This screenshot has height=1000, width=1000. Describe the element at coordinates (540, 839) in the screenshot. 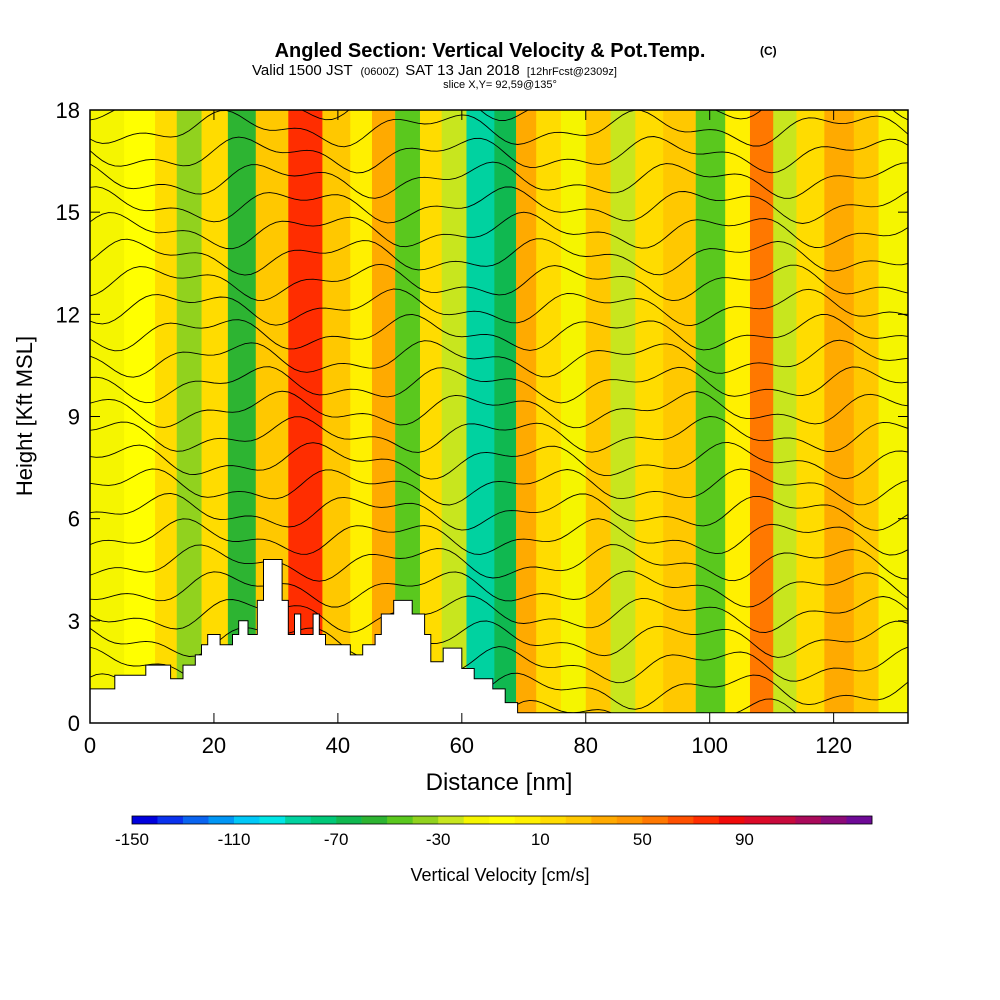

I see `colorbar-tick-label: 10` at that location.